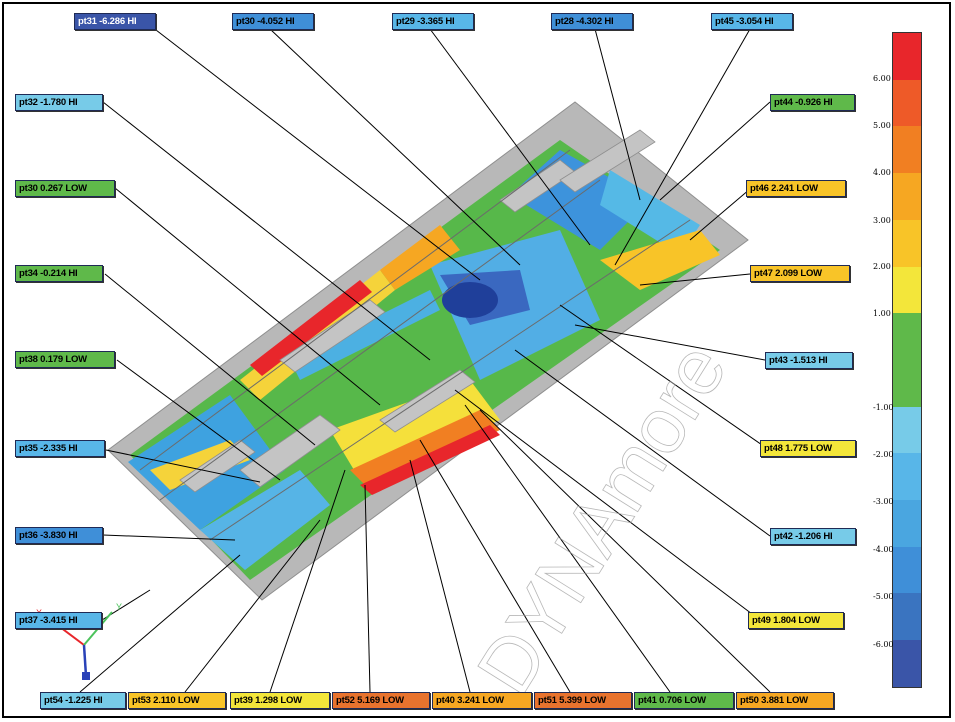  I want to click on scale-tick-label: 2.00, so click(882, 266).